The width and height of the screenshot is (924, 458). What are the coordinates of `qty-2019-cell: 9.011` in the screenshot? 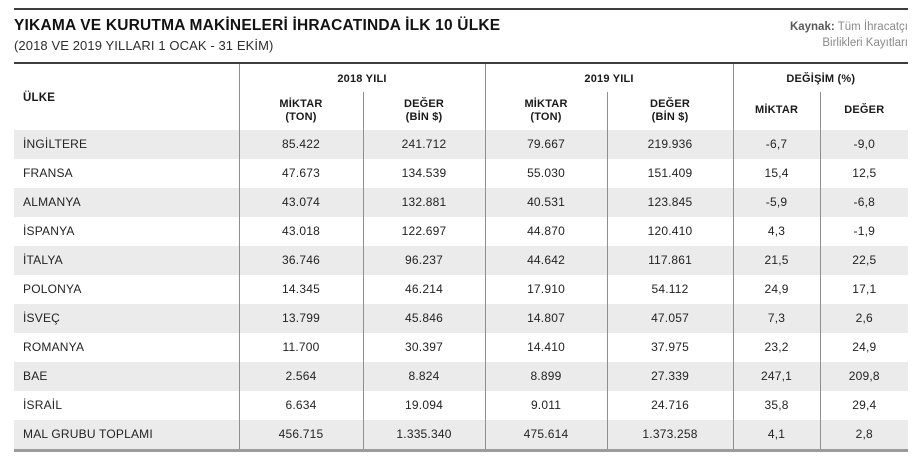 It's located at (546, 405).